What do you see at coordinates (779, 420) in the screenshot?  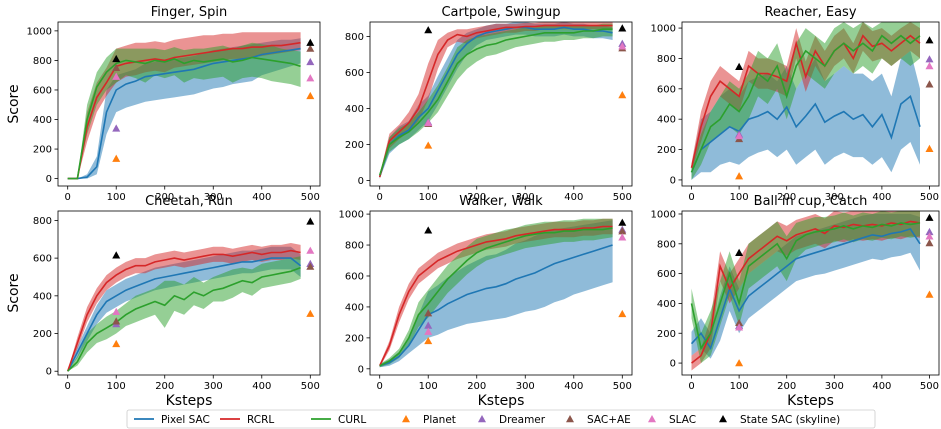 I see `legend-item-state-sac-skyline: State SAC (skyline)` at bounding box center [779, 420].